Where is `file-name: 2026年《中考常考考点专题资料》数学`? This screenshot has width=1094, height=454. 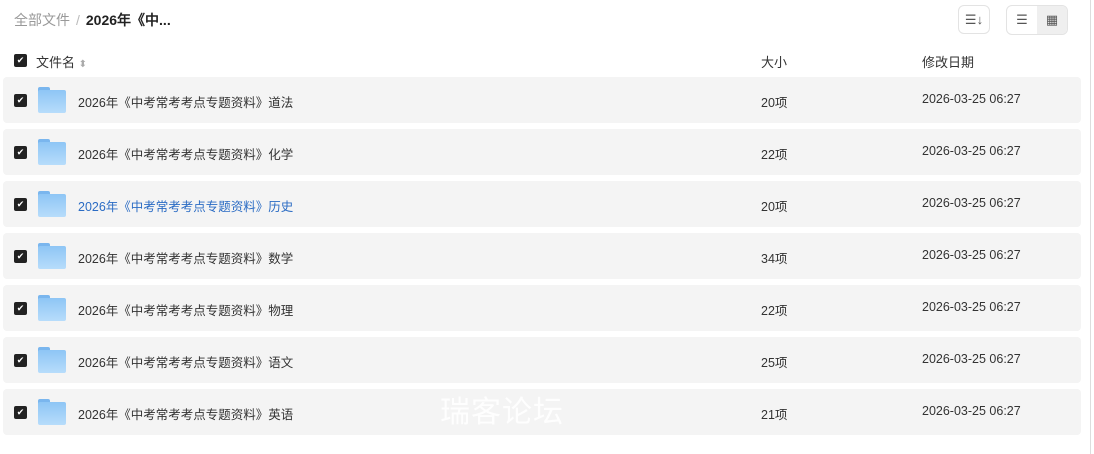
file-name: 2026年《中考常考考点专题资料》数学 is located at coordinates (186, 259).